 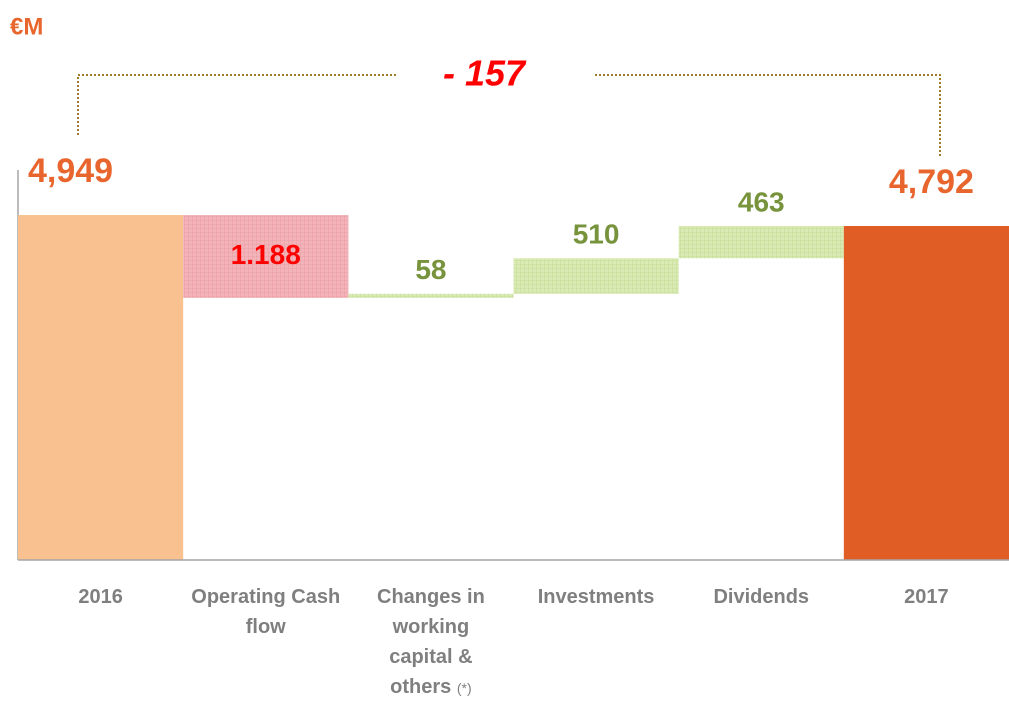 I want to click on category: Investments, so click(x=596, y=597).